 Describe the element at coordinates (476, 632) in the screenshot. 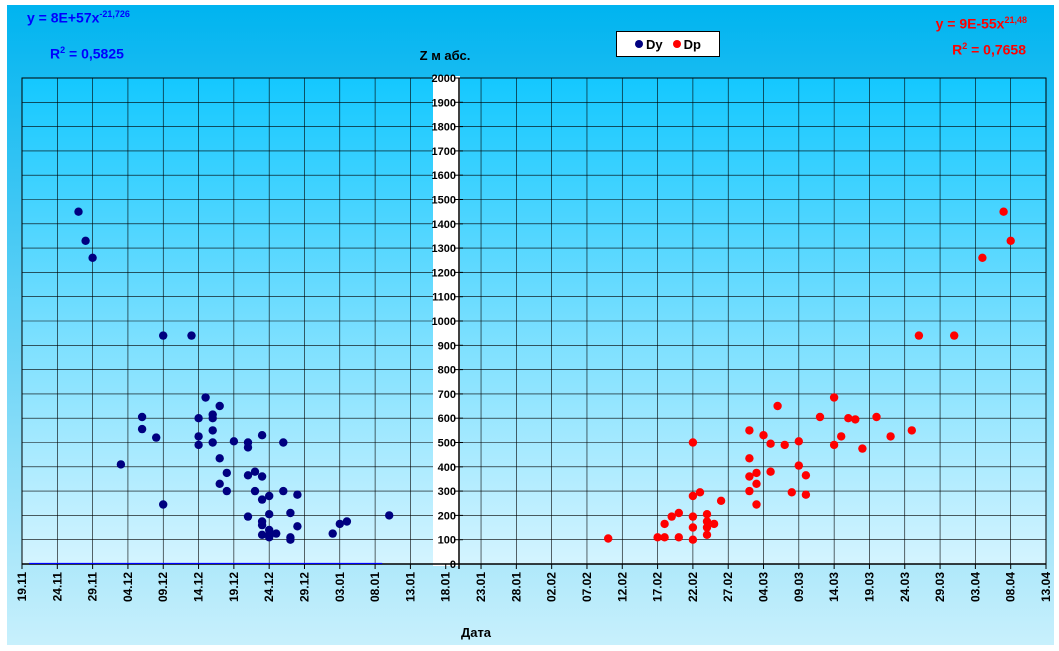

I see `x-axis-title: Дата` at that location.